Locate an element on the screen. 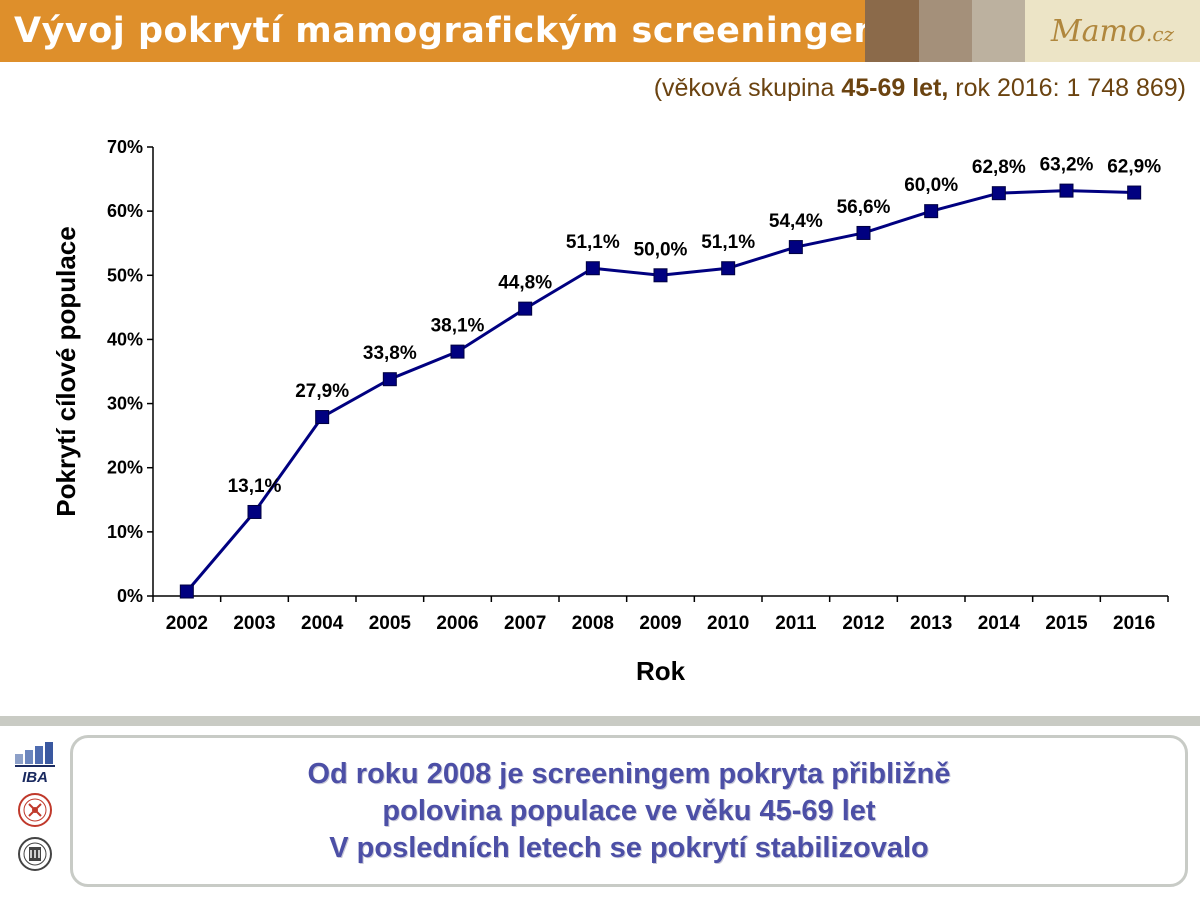  x-tick-label: 2005 is located at coordinates (390, 623).